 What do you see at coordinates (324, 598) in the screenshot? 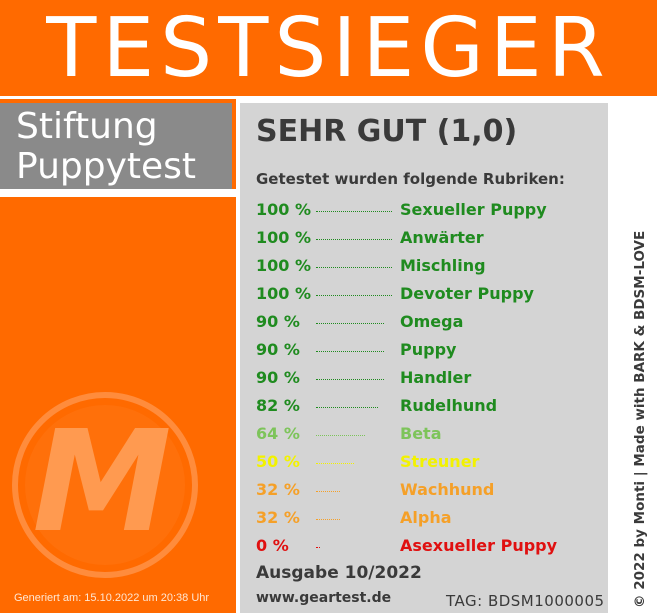
I see `website-link: www.geartest.de` at bounding box center [324, 598].